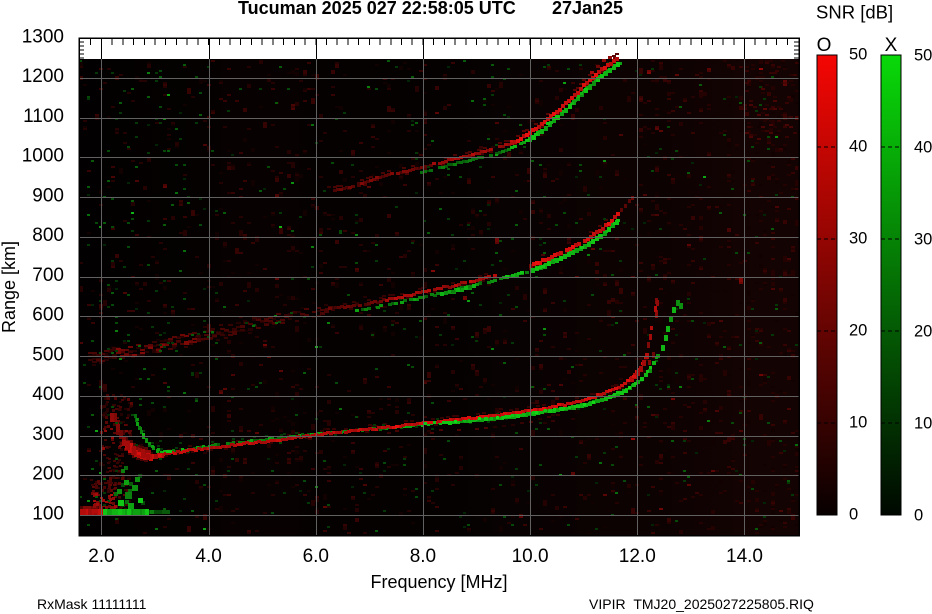  I want to click on svg-text: Frequency [MHz], so click(438, 582).